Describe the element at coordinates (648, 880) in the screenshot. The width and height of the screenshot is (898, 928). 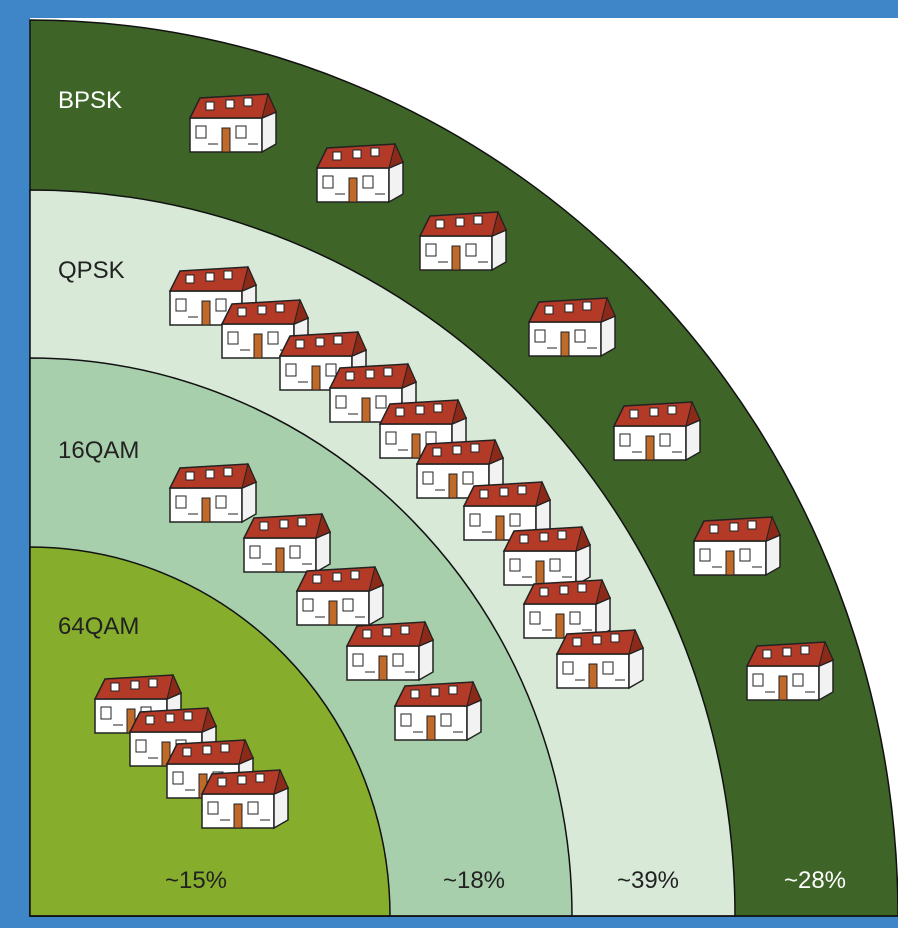
I see `band-share: ~39%` at that location.